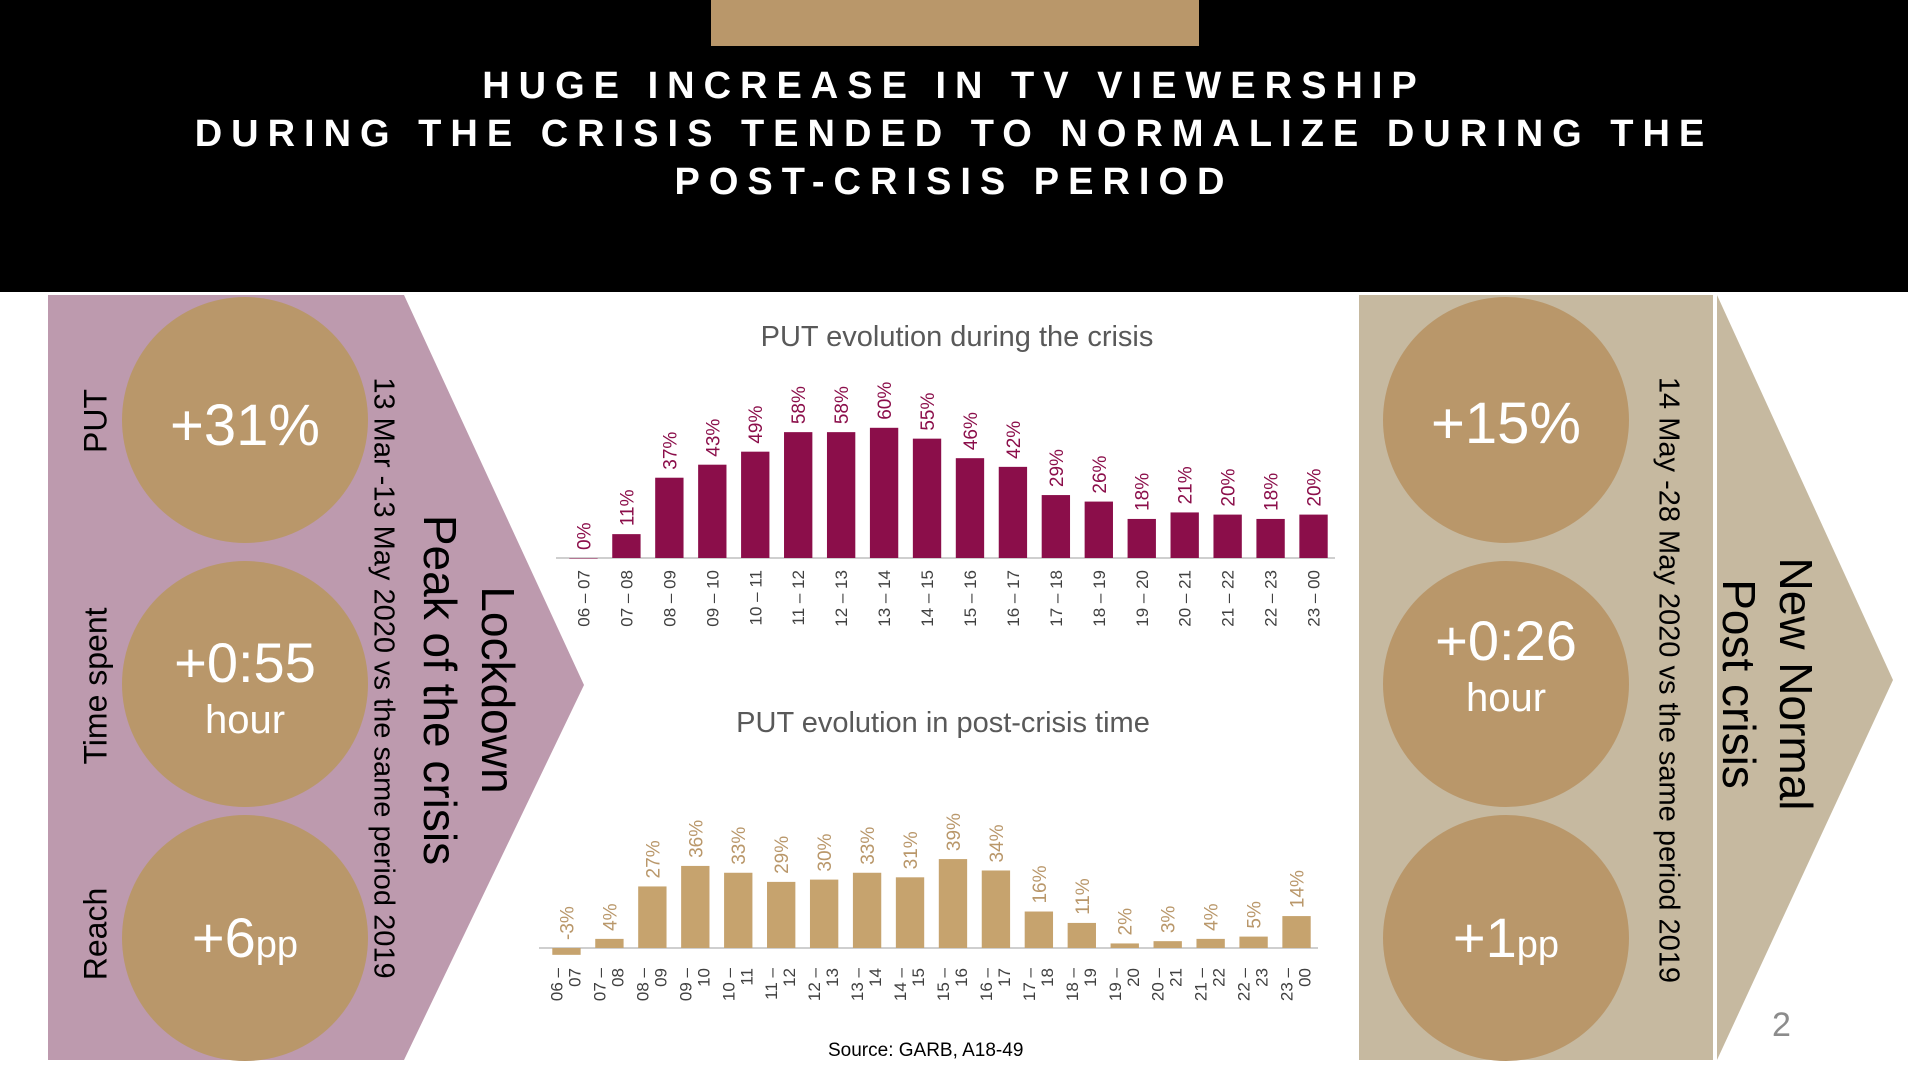 This screenshot has height=1072, width=1908. Describe the element at coordinates (1506, 640) in the screenshot. I see `right-time-value: +0:26` at that location.